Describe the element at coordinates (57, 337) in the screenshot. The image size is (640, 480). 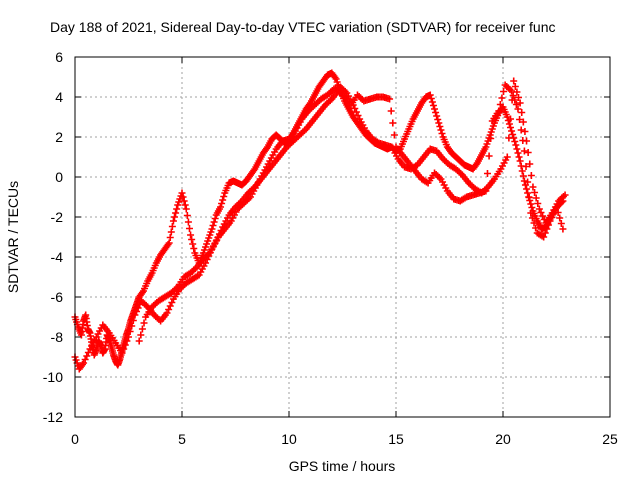
I see `y-tick-label: -8` at that location.